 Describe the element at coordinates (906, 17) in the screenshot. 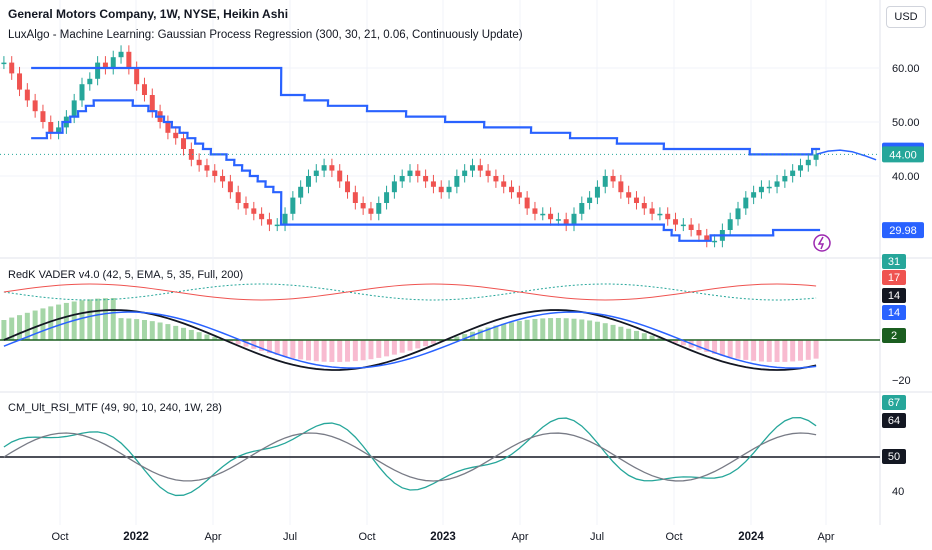

I see `currency-button: USD` at that location.